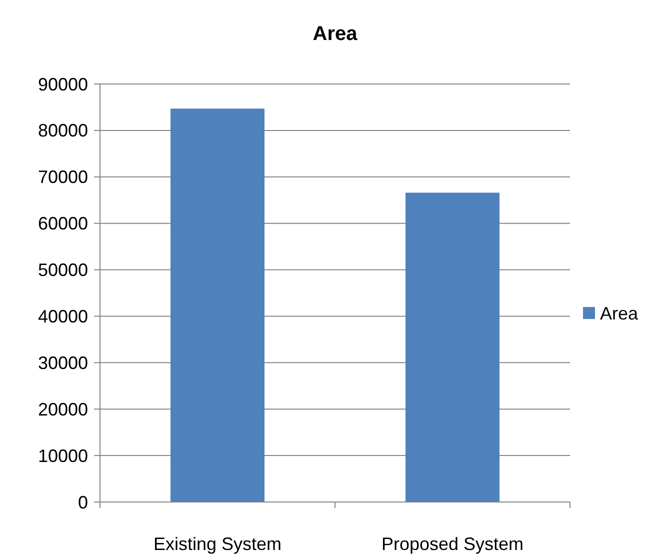 The height and width of the screenshot is (558, 668). I want to click on y-tick-label: 20000, so click(63, 409).